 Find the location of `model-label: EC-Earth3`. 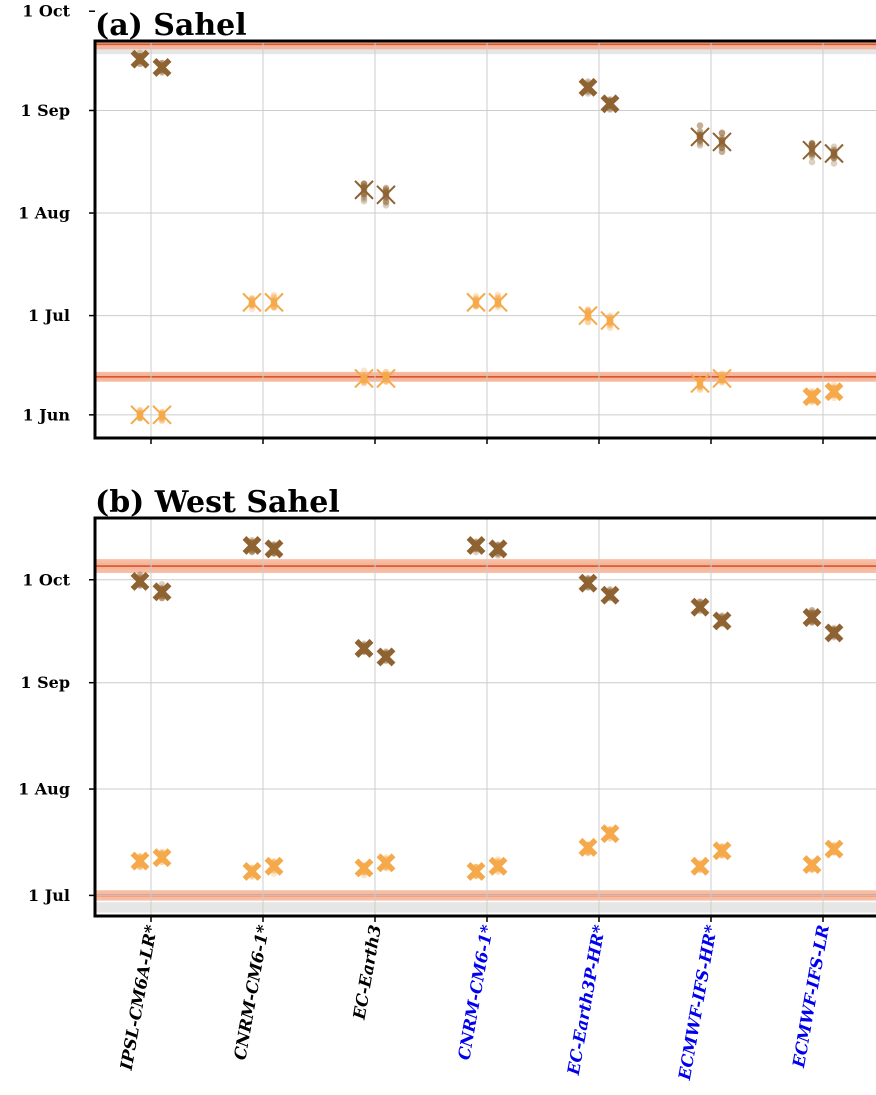

model-label: EC-Earth3 is located at coordinates (366, 972).